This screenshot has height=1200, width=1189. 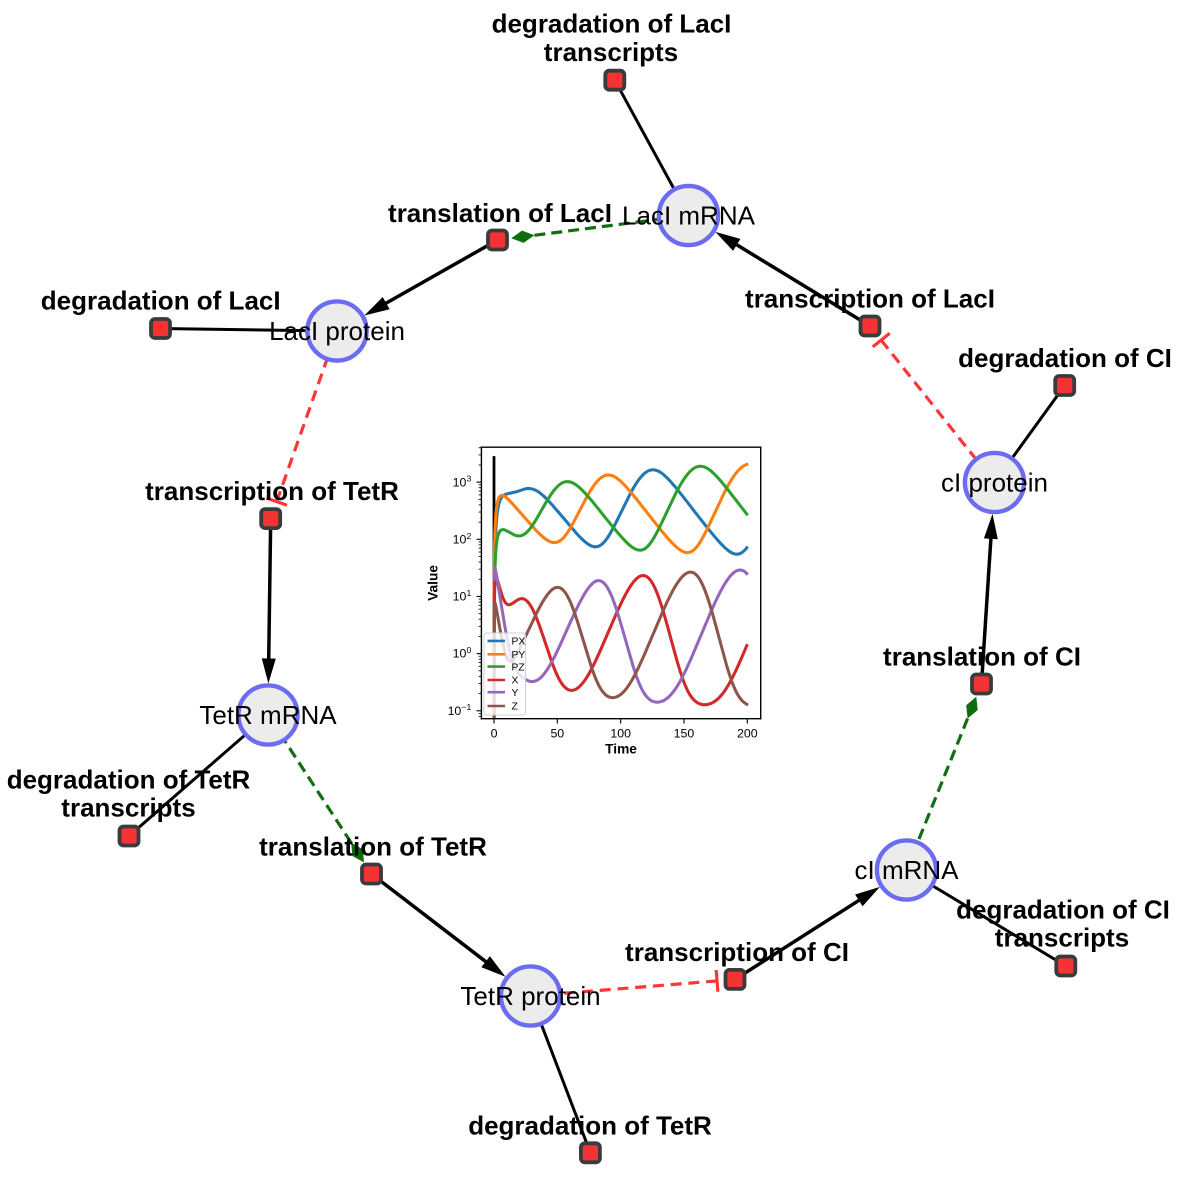 I want to click on svg-text: cI protein, so click(x=994, y=483).